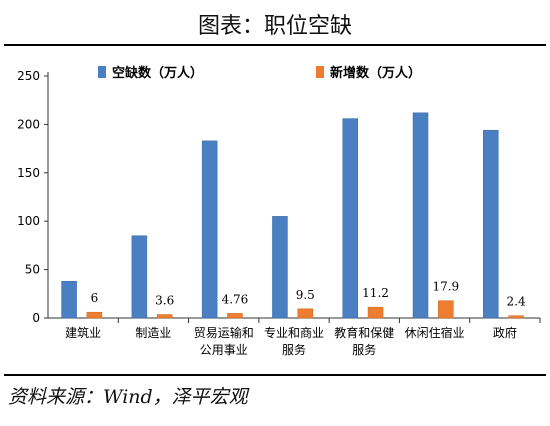 This screenshot has height=426, width=550. What do you see at coordinates (505, 332) in the screenshot?
I see `x-category-label: 政府` at bounding box center [505, 332].